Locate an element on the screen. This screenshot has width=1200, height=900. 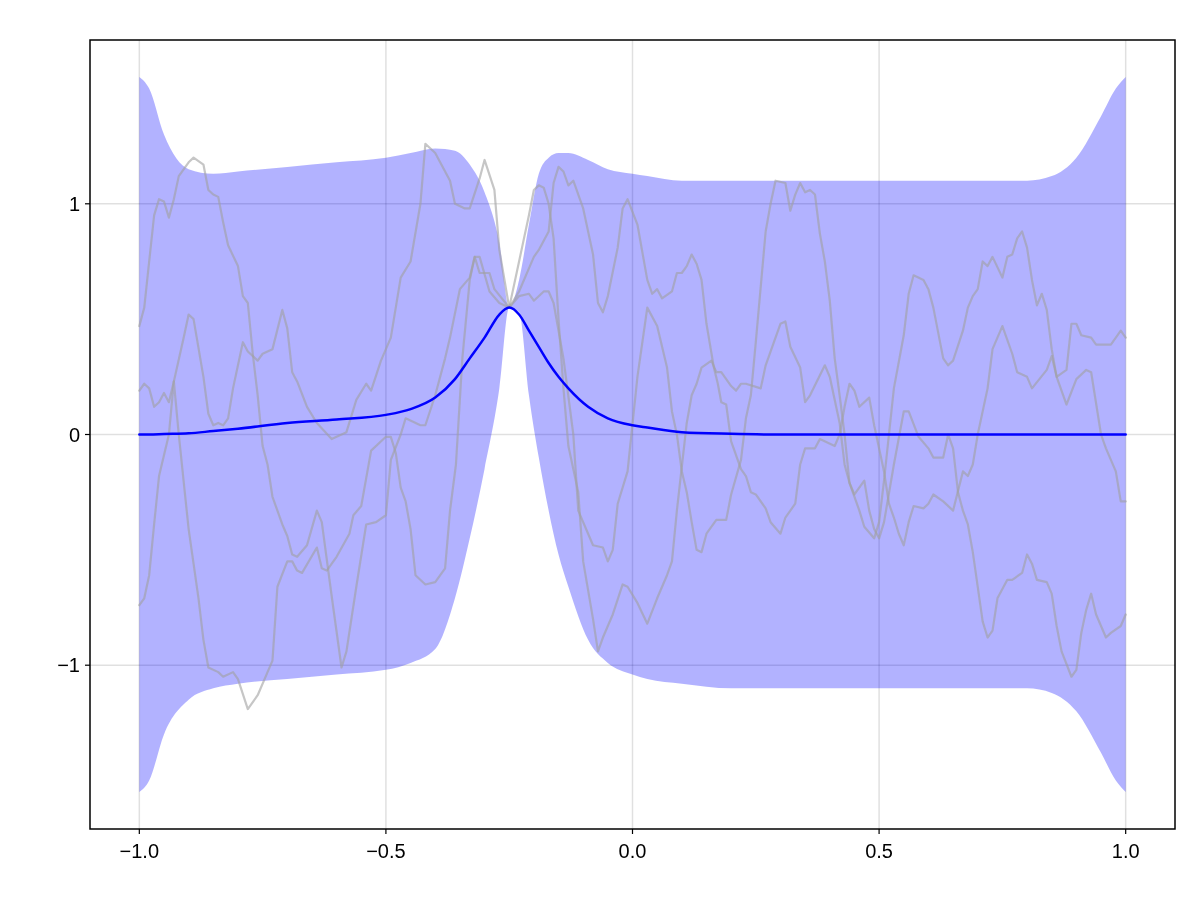
x-tick-label: 1.0 is located at coordinates (1125, 851).